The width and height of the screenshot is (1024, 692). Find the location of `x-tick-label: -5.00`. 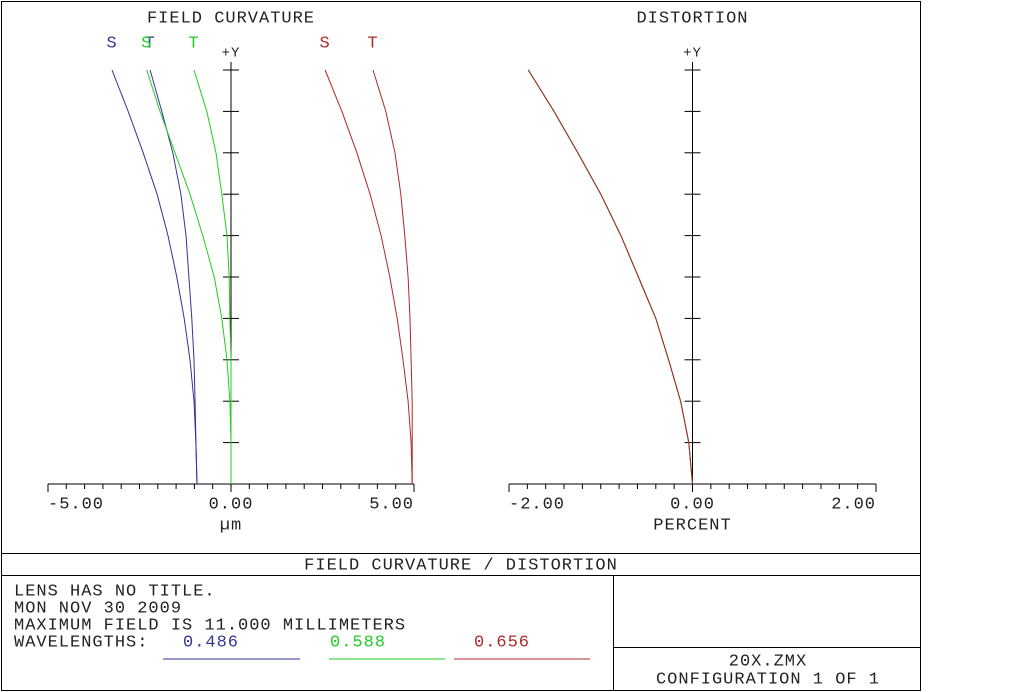

x-tick-label: -5.00 is located at coordinates (76, 504).